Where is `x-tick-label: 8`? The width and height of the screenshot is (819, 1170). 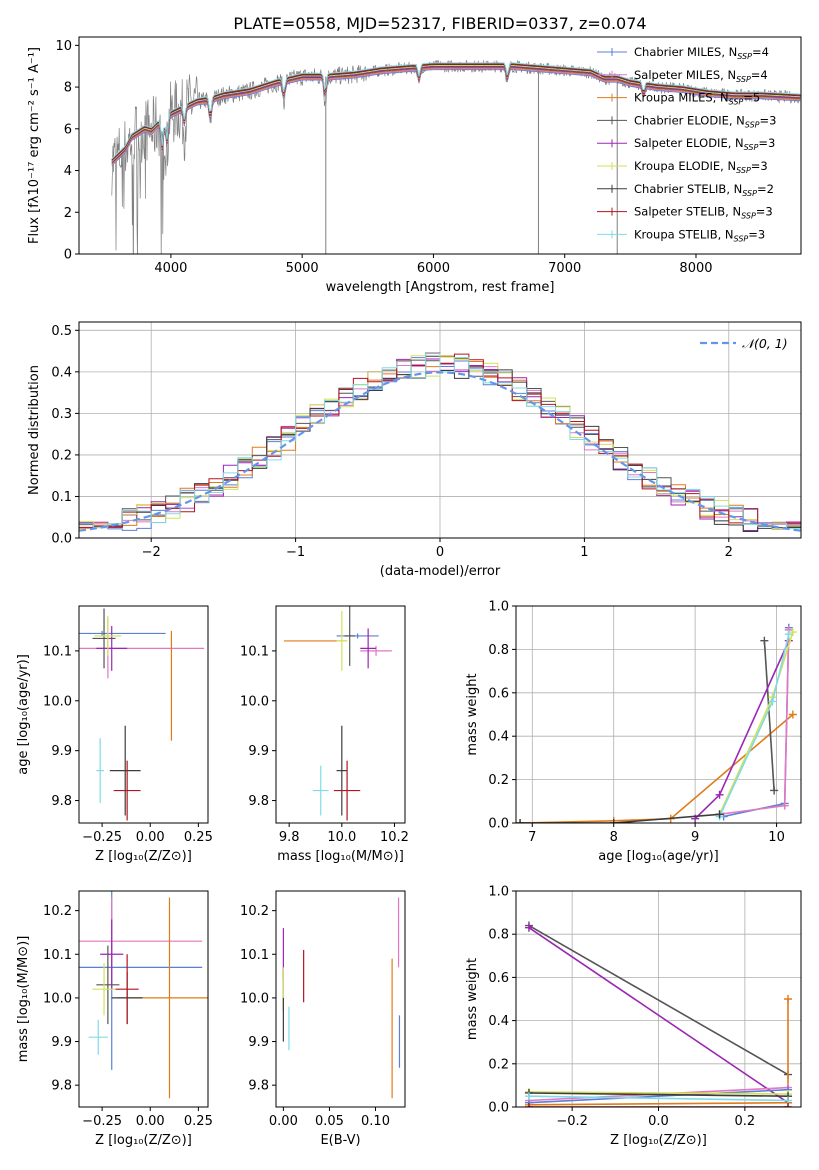 x-tick-label: 8 is located at coordinates (614, 837).